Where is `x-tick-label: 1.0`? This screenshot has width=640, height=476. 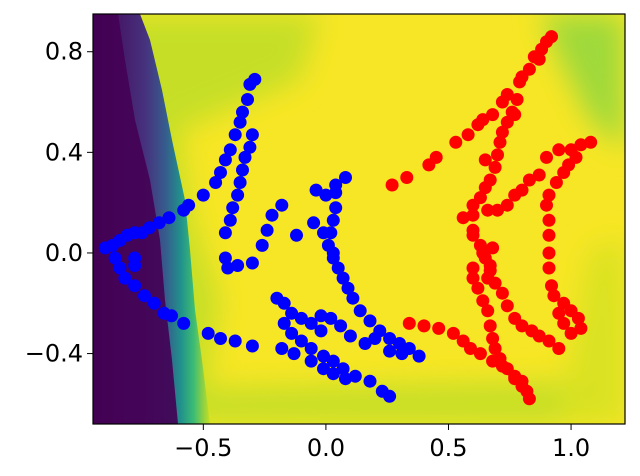 x-tick-label: 1.0 is located at coordinates (571, 448).